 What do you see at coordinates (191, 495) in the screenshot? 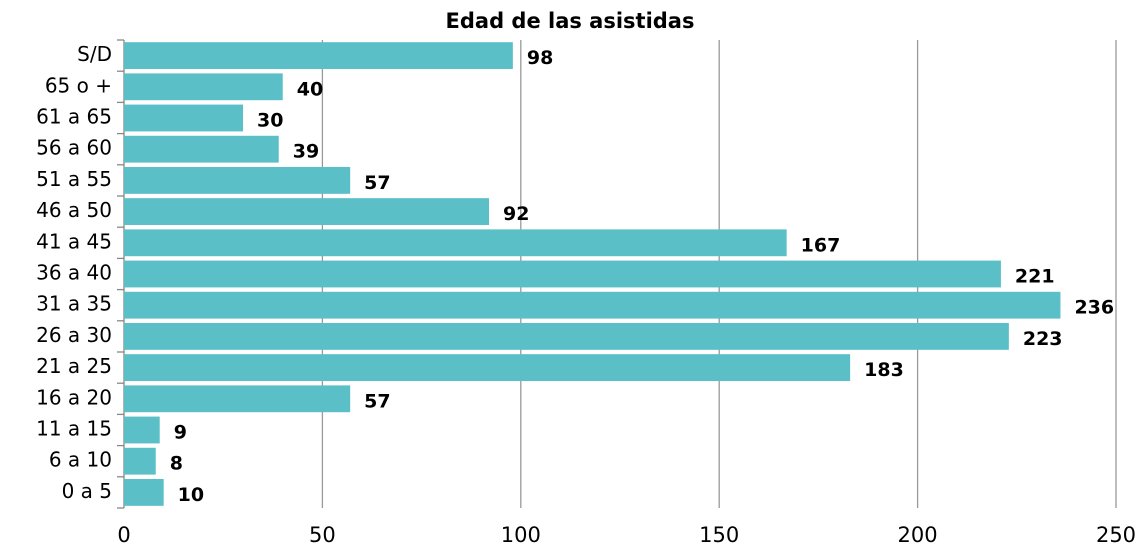
I see `data-label: 10` at bounding box center [191, 495].